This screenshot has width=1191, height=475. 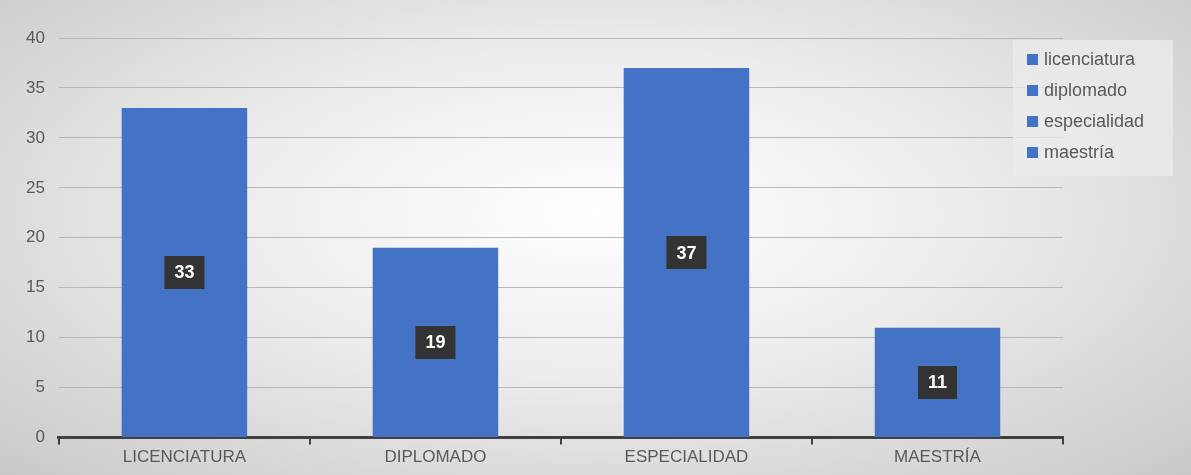 What do you see at coordinates (35, 237) in the screenshot?
I see `y-tick-label: 20` at bounding box center [35, 237].